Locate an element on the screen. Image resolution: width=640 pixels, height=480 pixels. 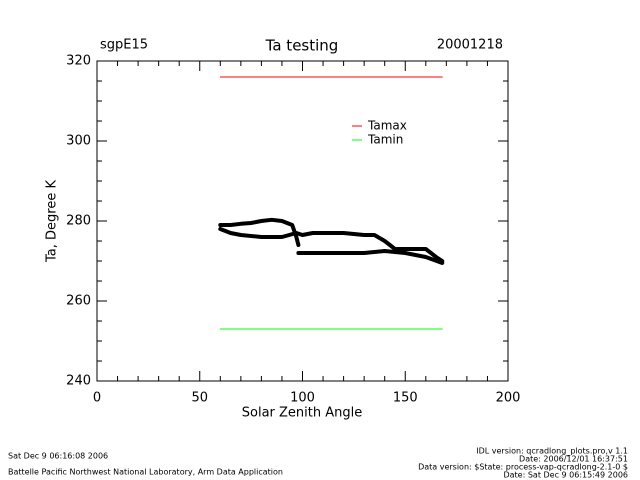
site-label: sgpE15 is located at coordinates (124, 45).